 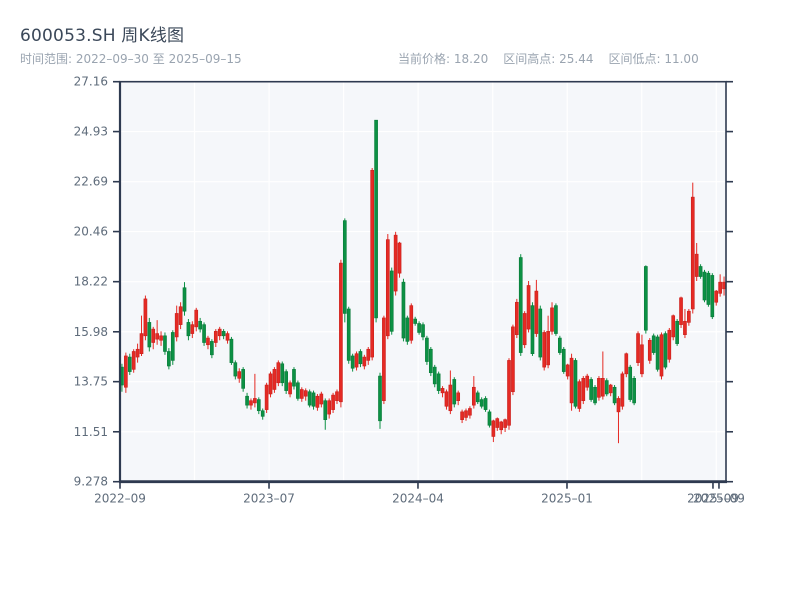 I want to click on y-tick-label: 11.51, so click(x=91, y=432).